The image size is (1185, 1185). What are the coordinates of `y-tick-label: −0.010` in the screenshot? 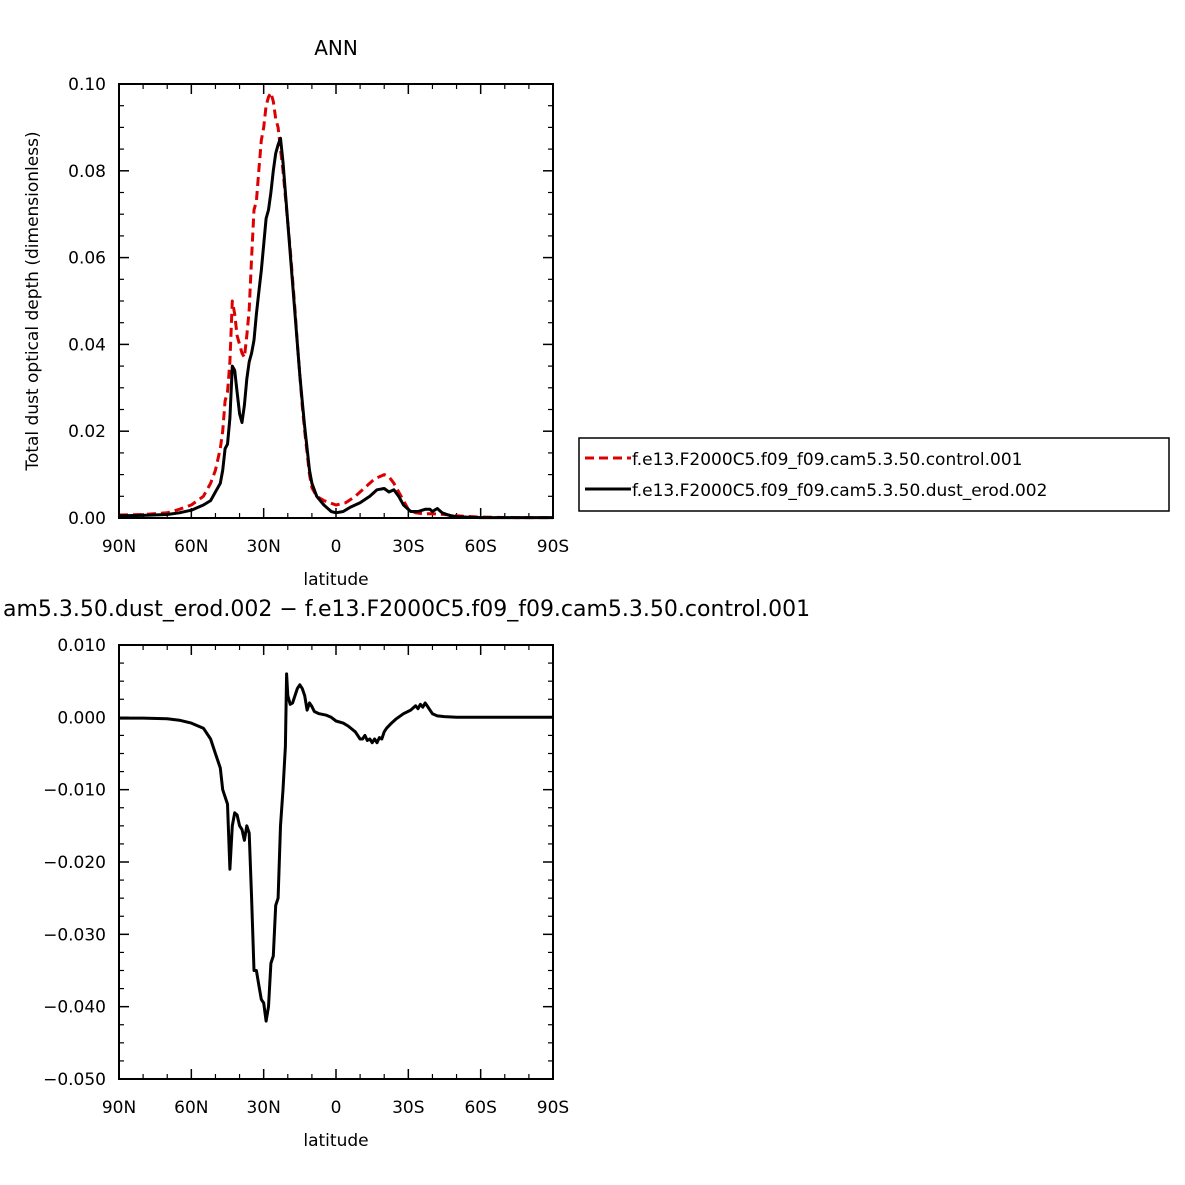 It's located at (74, 791).